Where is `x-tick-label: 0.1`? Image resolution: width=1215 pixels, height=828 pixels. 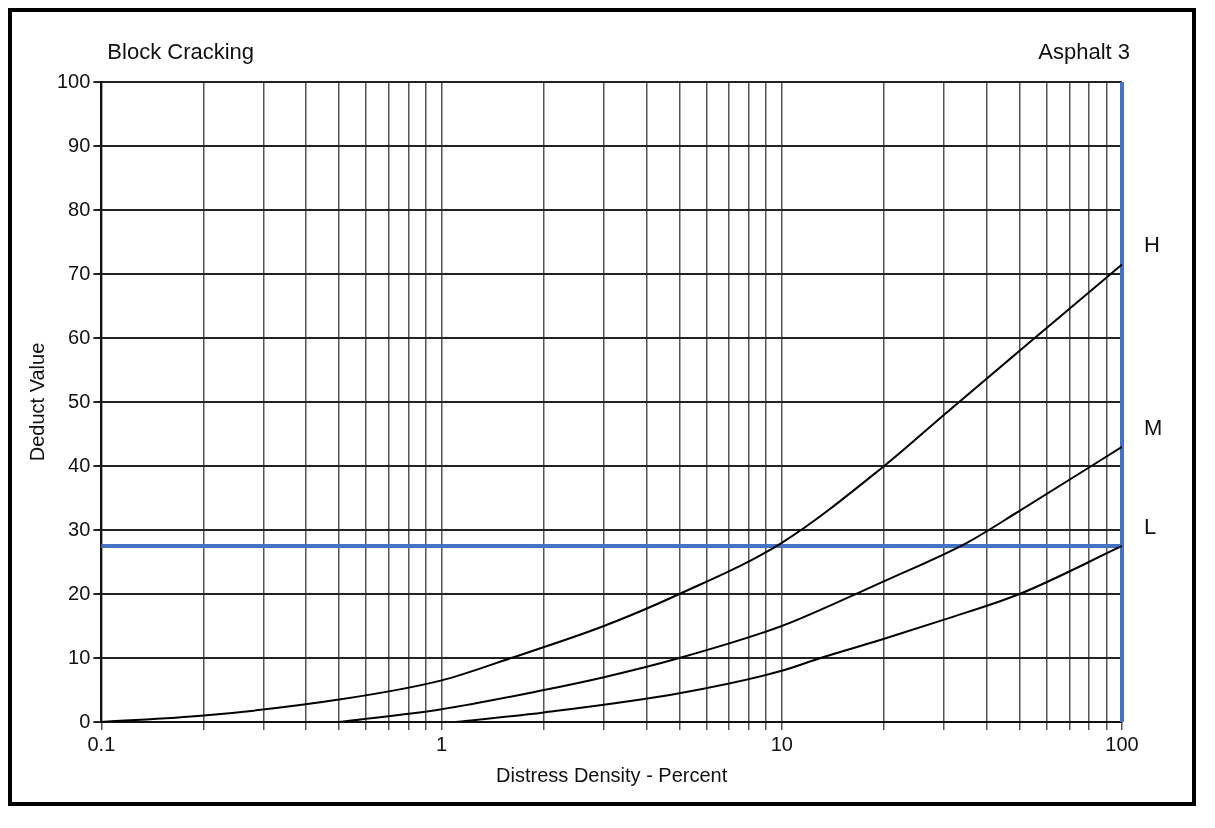
x-tick-label: 0.1 is located at coordinates (101, 743).